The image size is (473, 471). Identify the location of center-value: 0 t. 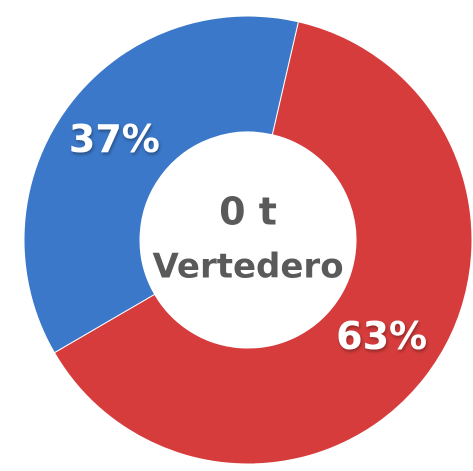
(248, 212).